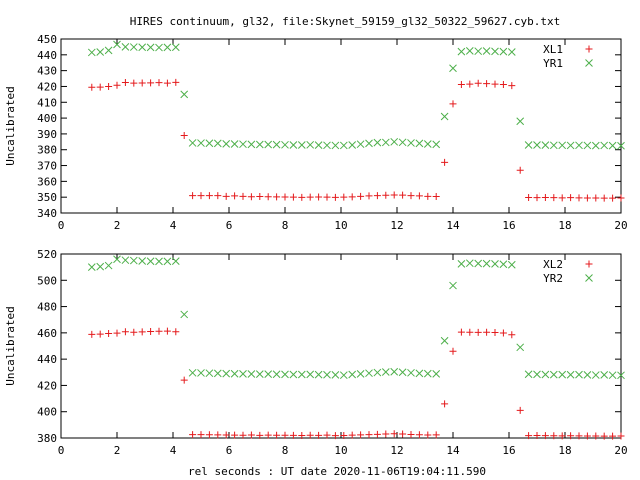 This screenshot has height=480, width=640. What do you see at coordinates (553, 278) in the screenshot?
I see `legend-label: YR2` at bounding box center [553, 278].